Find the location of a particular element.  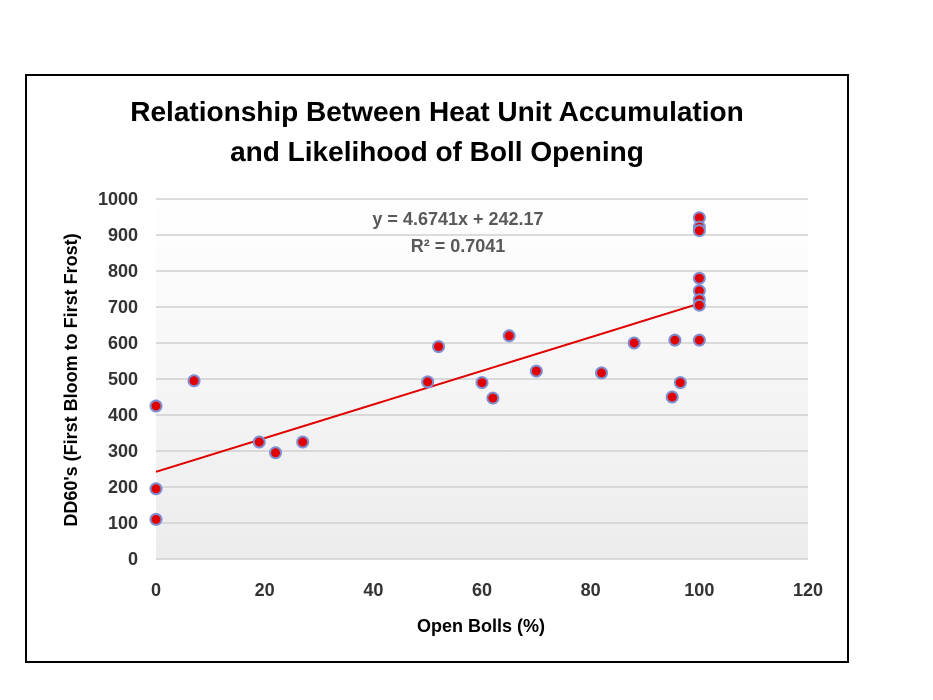

x-tick-label: 60 is located at coordinates (482, 590).